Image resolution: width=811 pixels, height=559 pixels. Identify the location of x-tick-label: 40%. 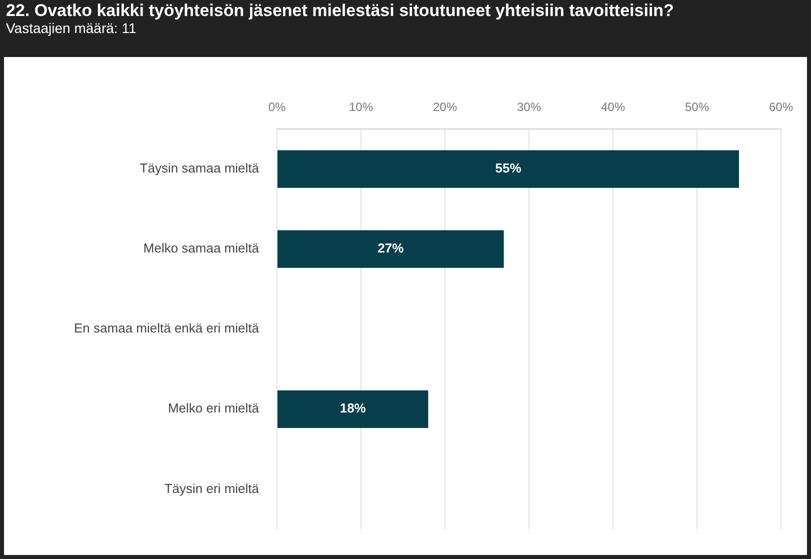
(613, 107).